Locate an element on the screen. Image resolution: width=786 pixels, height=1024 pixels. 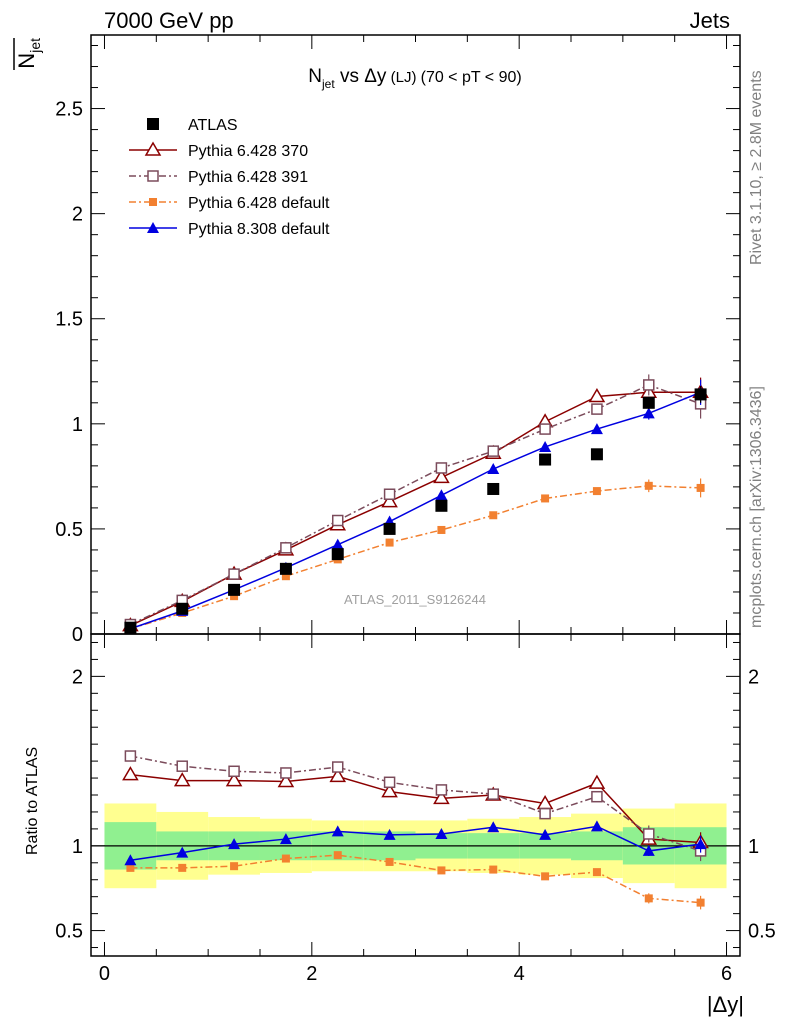
legend-entry: Pythia 6.428 391 is located at coordinates (218, 177).